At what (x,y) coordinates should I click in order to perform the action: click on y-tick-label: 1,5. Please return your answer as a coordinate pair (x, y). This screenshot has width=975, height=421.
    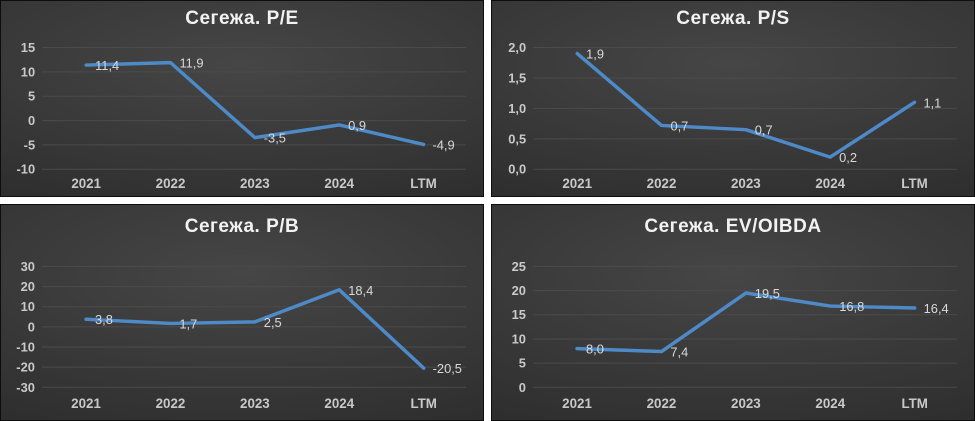
    Looking at the image, I should click on (517, 77).